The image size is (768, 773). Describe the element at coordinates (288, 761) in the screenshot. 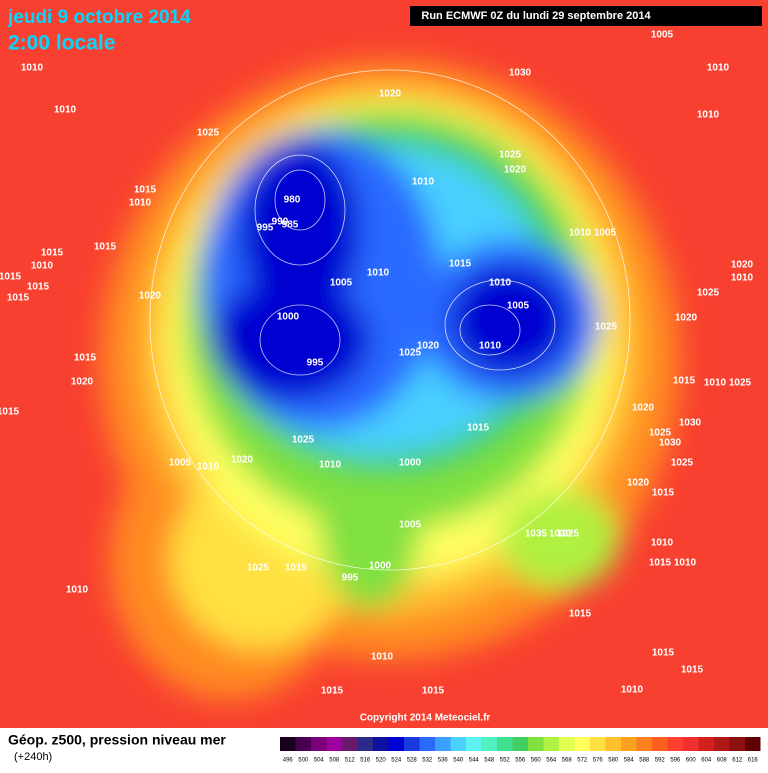

I see `colorbar-label: 496` at that location.